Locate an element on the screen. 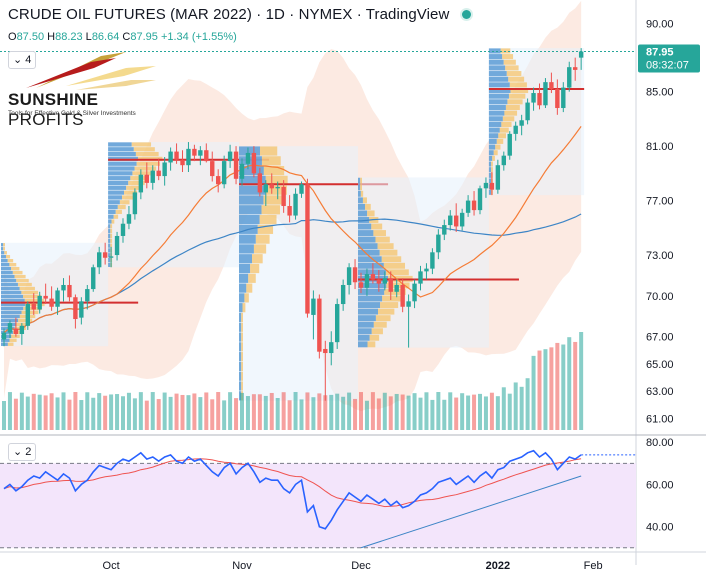 The image size is (706, 583). time-axis-label: Nov is located at coordinates (242, 566).